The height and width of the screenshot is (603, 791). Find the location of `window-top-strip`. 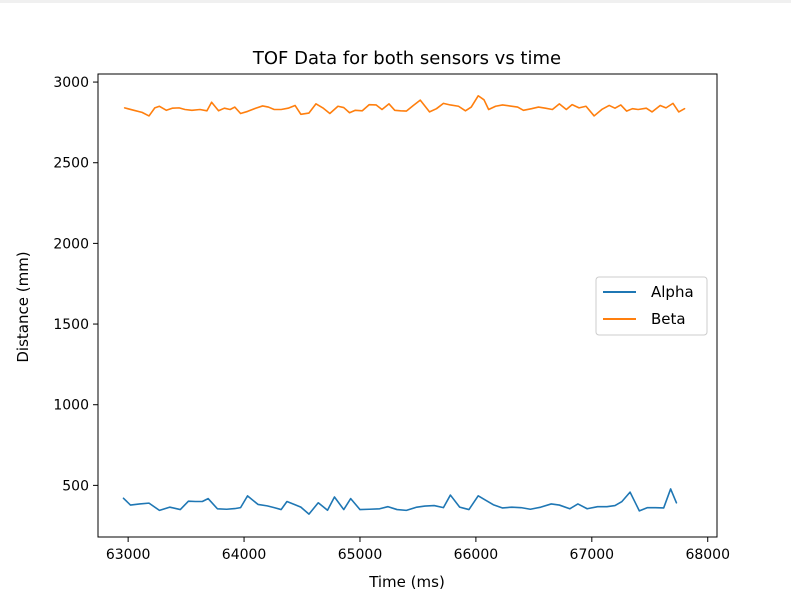

window-top-strip is located at coordinates (395, 1).